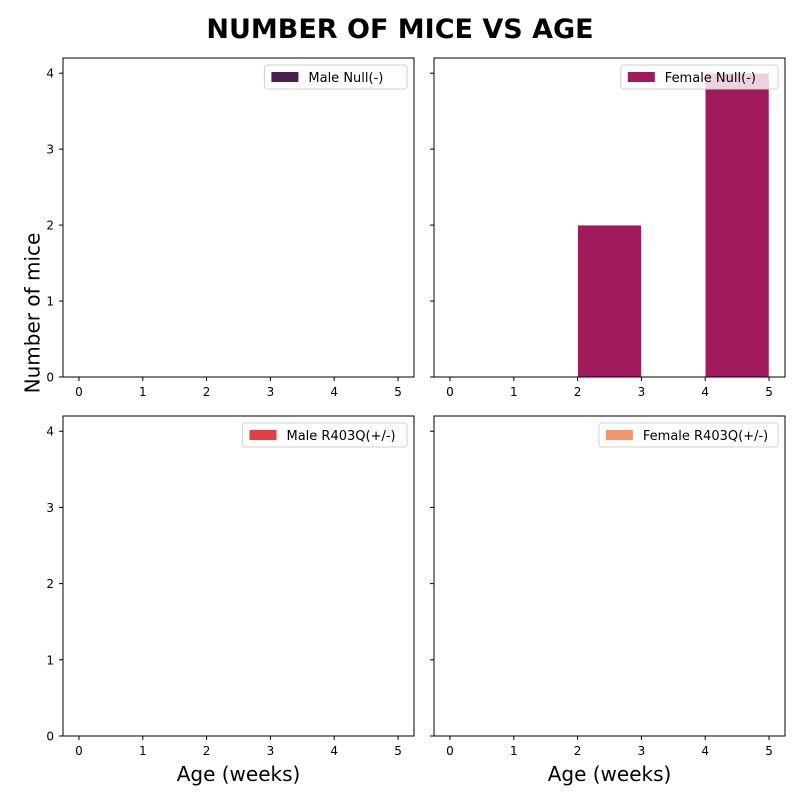 Image resolution: width=800 pixels, height=800 pixels. I want to click on legend: Female R403Q(+/-), so click(688, 435).